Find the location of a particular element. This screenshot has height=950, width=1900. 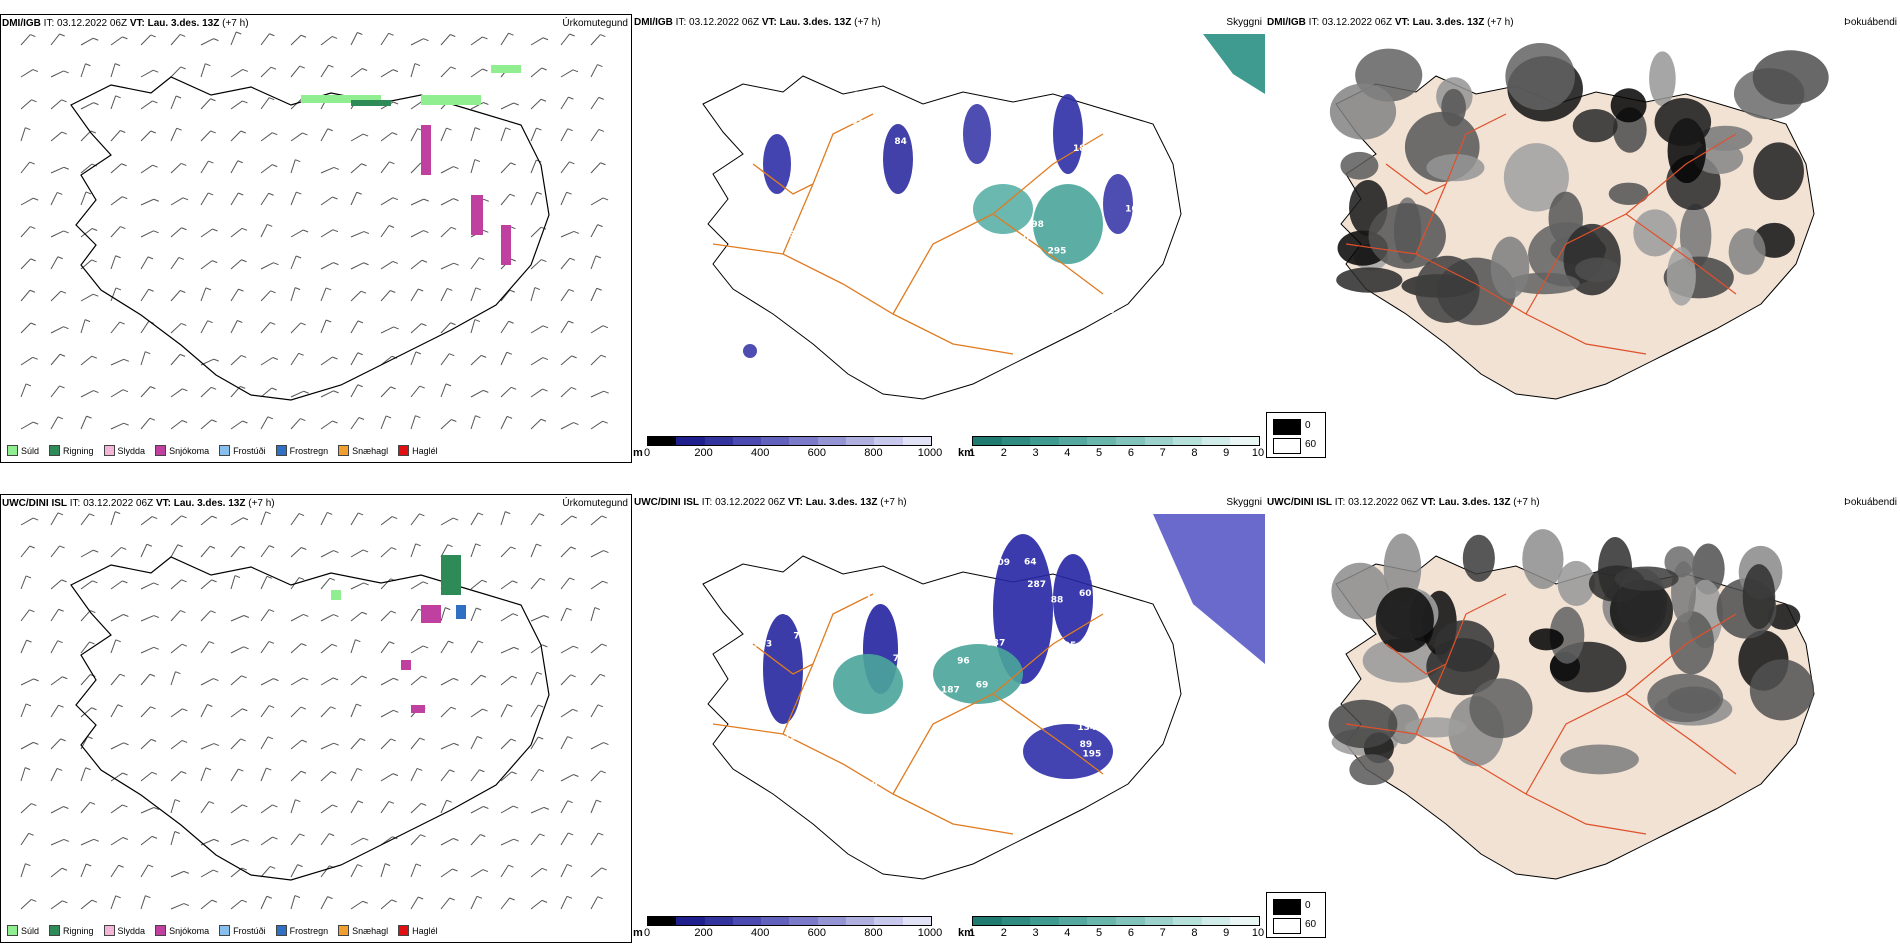

colorbar-track is located at coordinates (1116, 921).